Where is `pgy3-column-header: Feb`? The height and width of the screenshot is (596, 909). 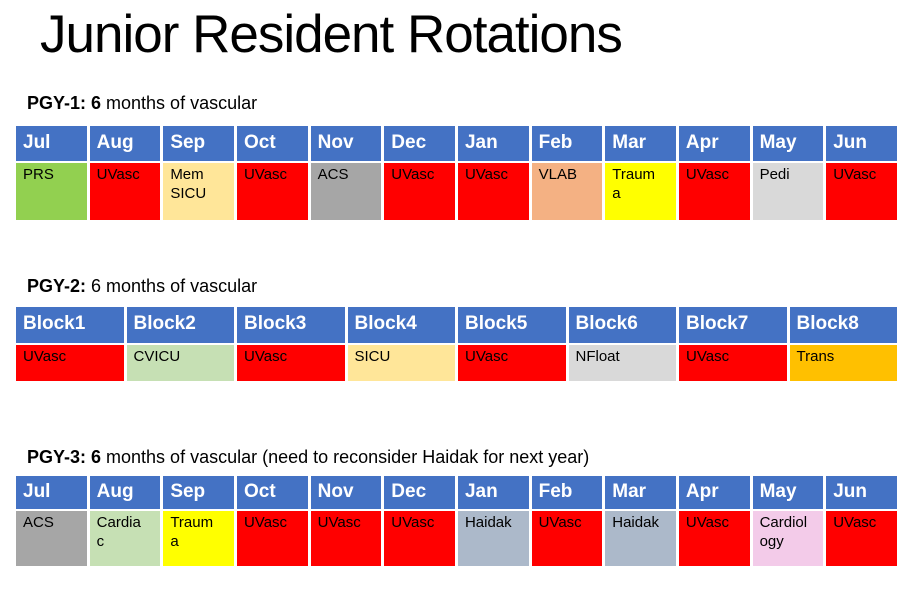 pgy3-column-header: Feb is located at coordinates (567, 492).